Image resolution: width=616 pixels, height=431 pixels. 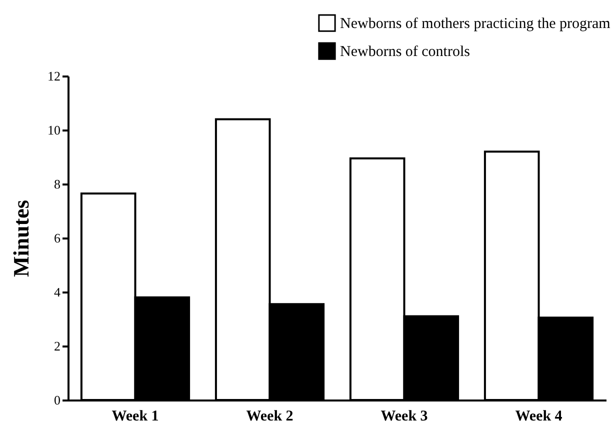 What do you see at coordinates (57, 292) in the screenshot?
I see `y-tick-label: 4` at bounding box center [57, 292].